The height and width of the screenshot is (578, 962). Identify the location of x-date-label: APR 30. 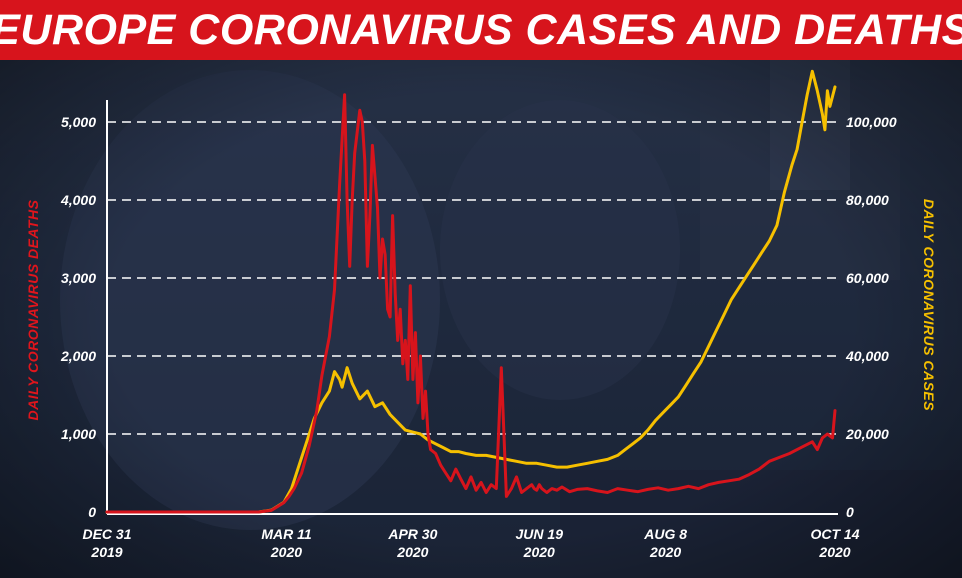
(412, 534).